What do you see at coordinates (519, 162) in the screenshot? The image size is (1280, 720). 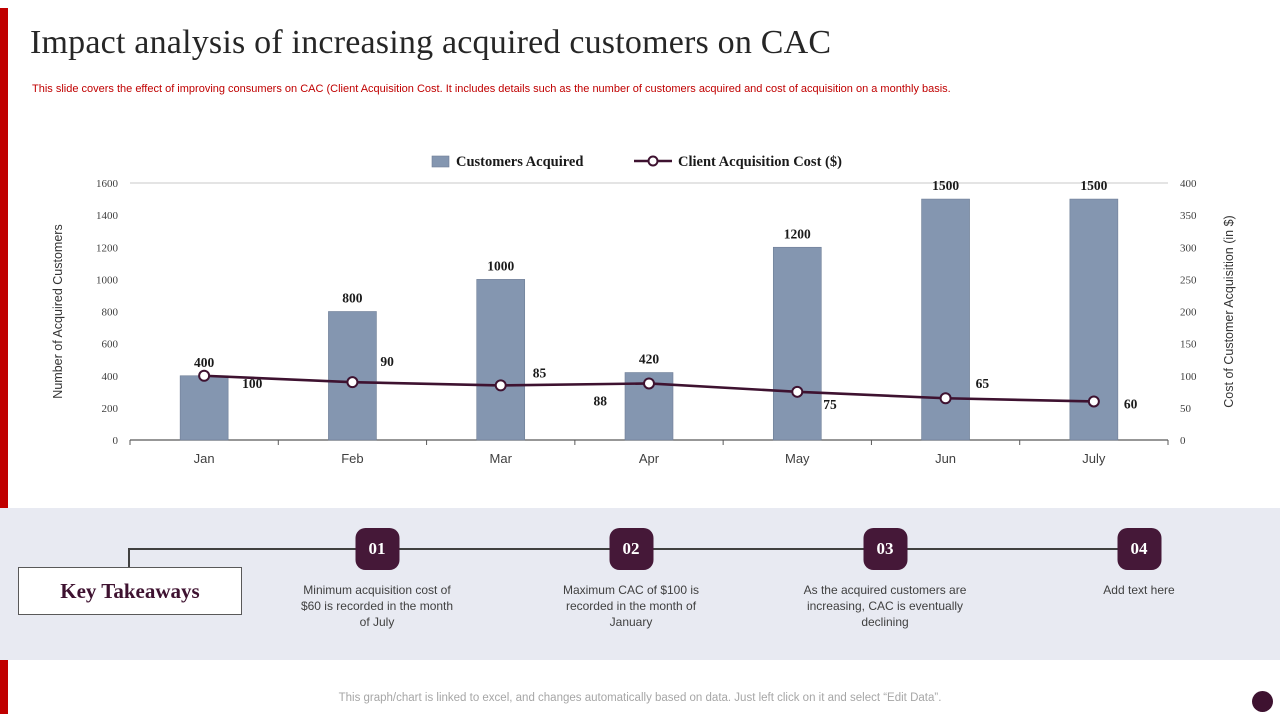 I see `legend-bar-label: Customers Acquired` at bounding box center [519, 162].